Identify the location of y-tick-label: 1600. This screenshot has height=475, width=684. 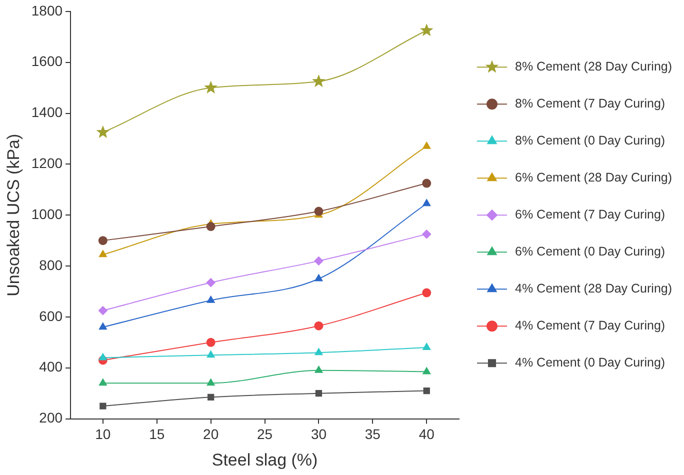
(47, 61).